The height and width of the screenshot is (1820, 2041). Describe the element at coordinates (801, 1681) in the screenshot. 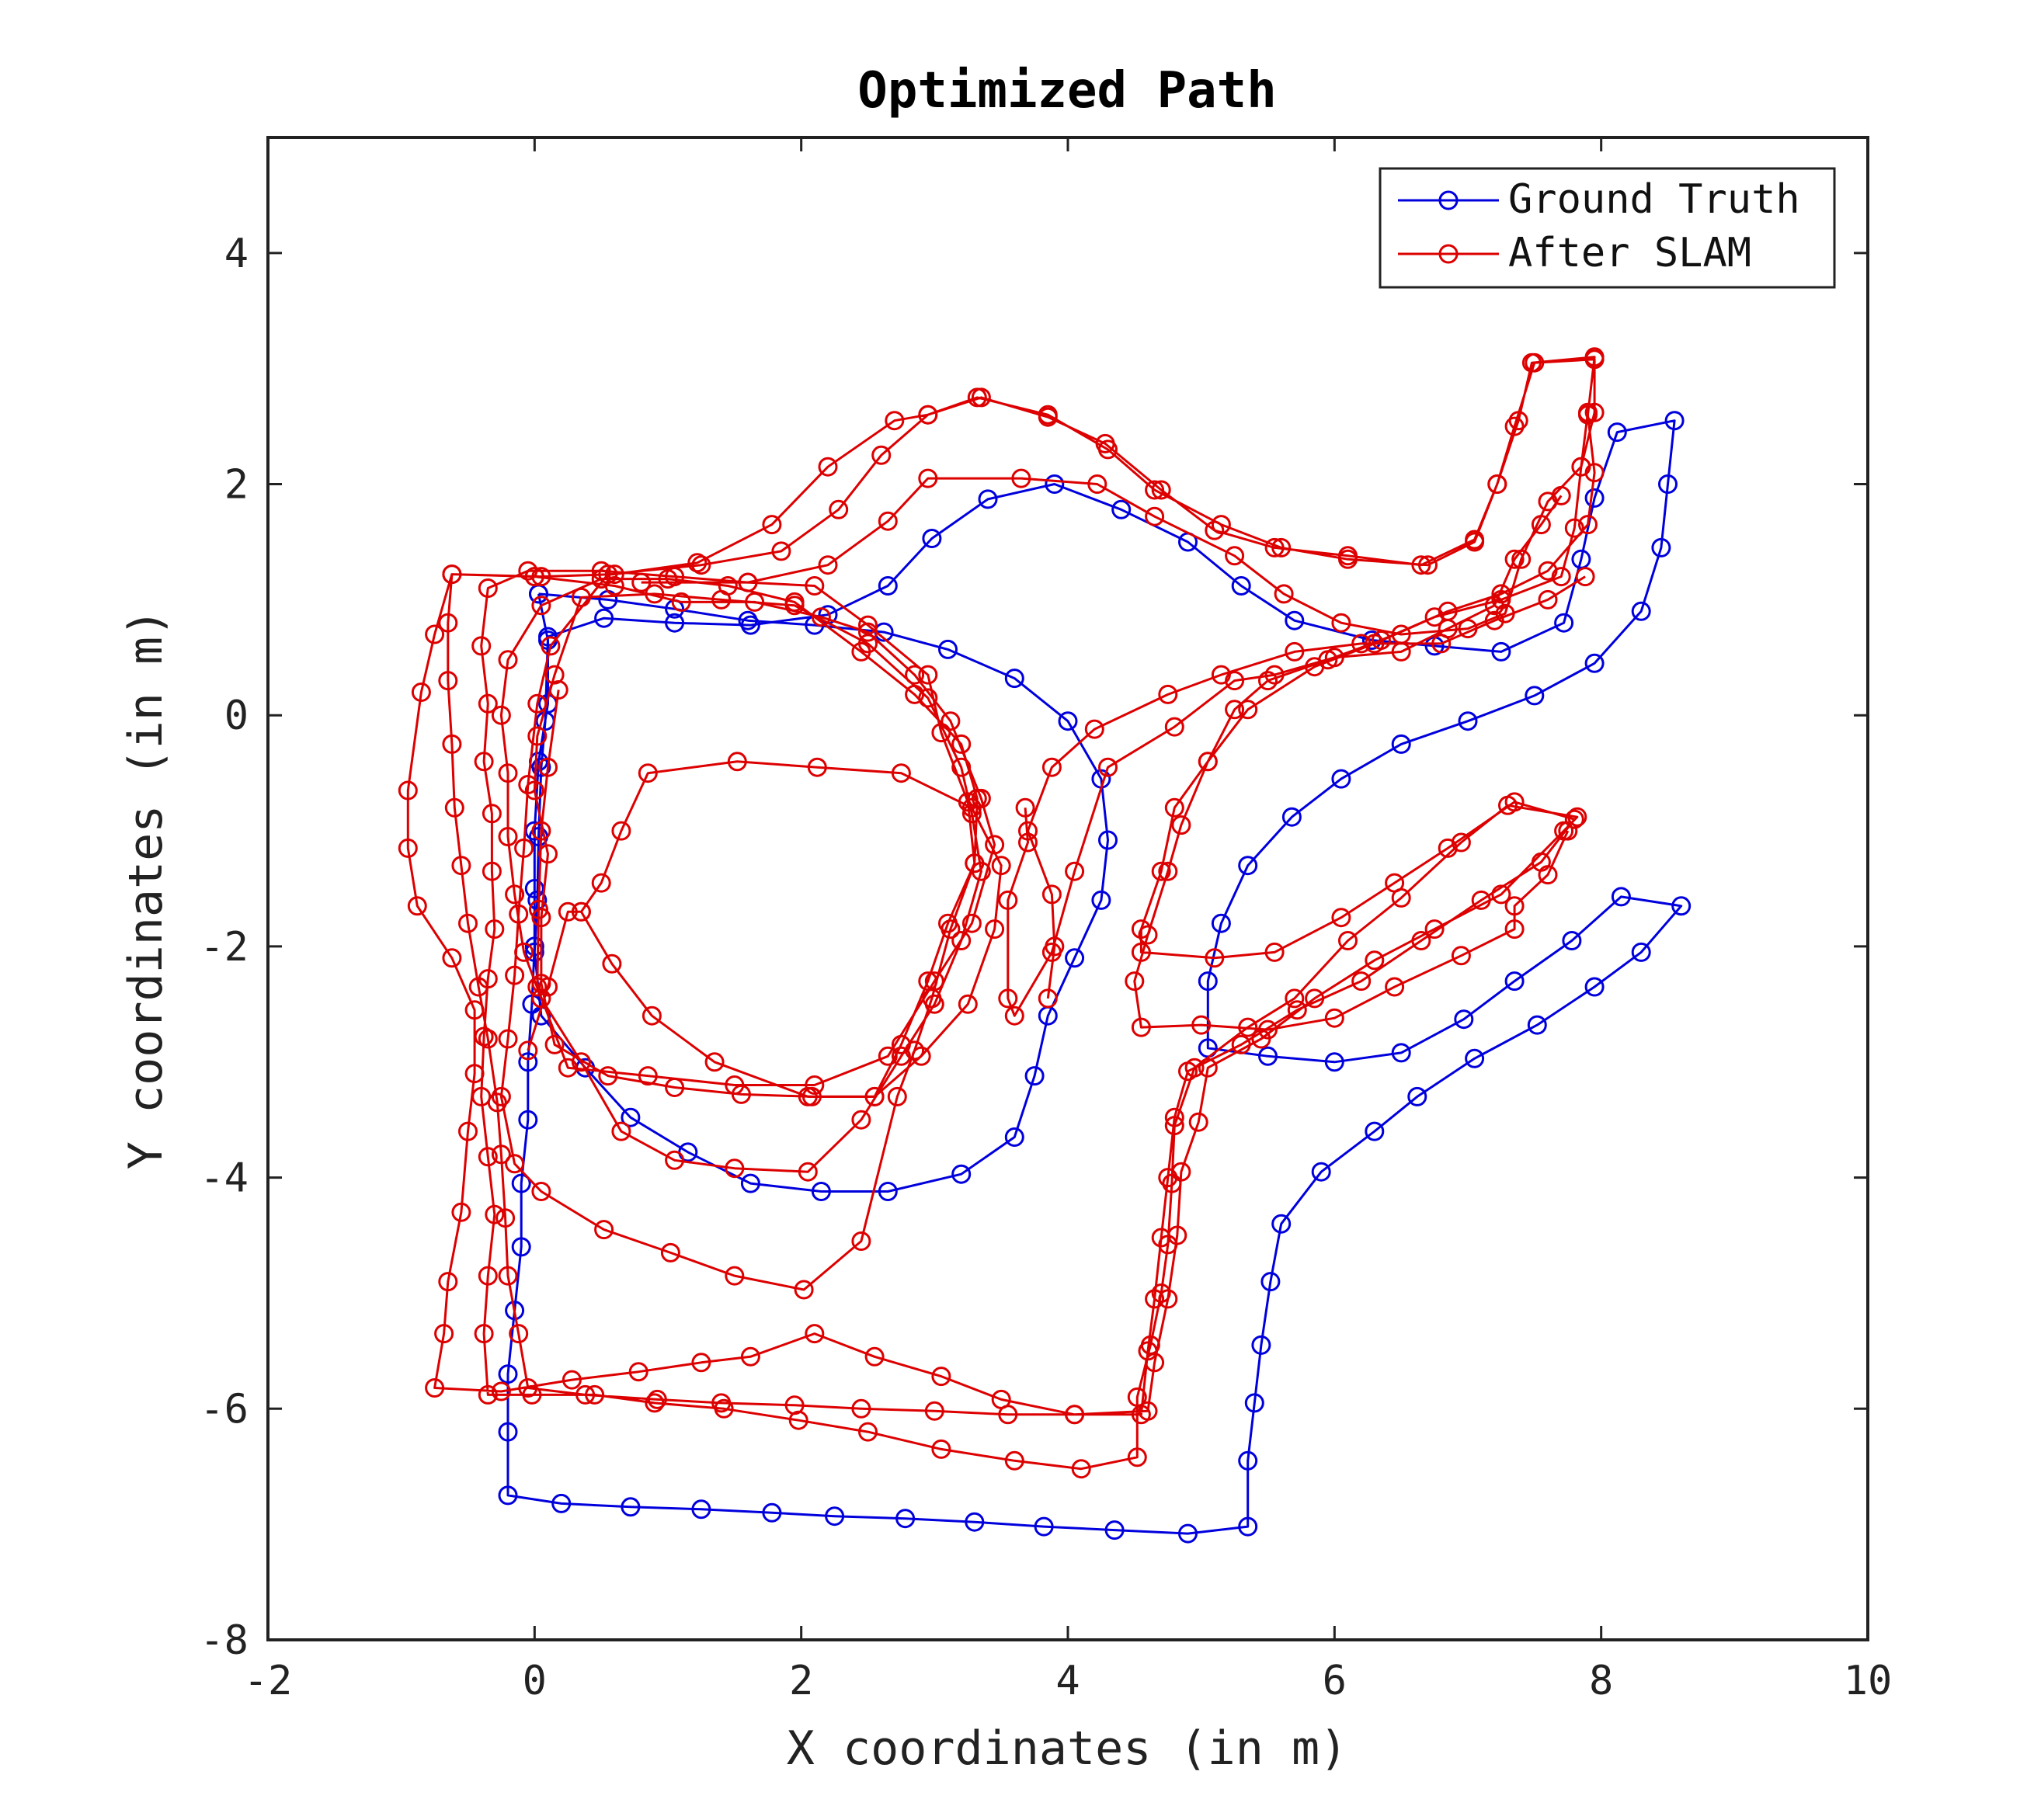

I see `x-tick-label: 2` at that location.